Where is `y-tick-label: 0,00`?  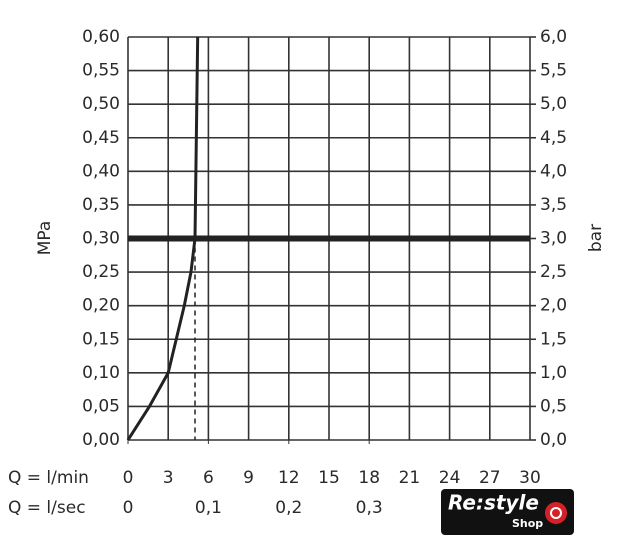 y-tick-label: 0,00 is located at coordinates (101, 440).